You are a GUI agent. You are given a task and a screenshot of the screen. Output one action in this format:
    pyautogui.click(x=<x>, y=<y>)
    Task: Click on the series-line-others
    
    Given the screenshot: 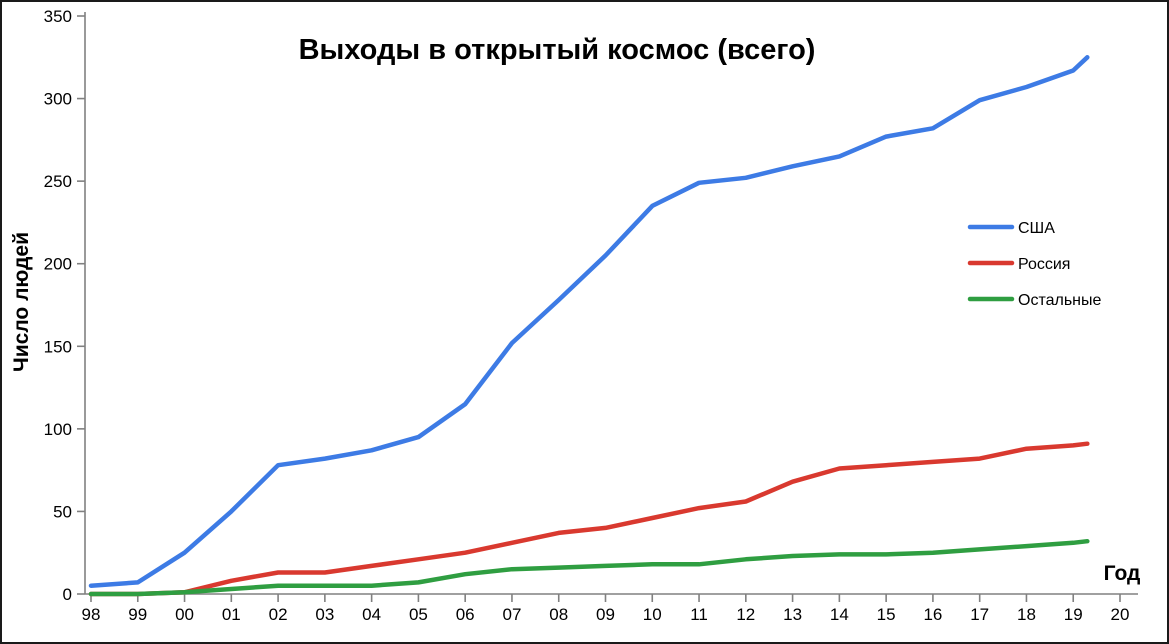 What is the action you would take?
    pyautogui.click(x=589, y=567)
    